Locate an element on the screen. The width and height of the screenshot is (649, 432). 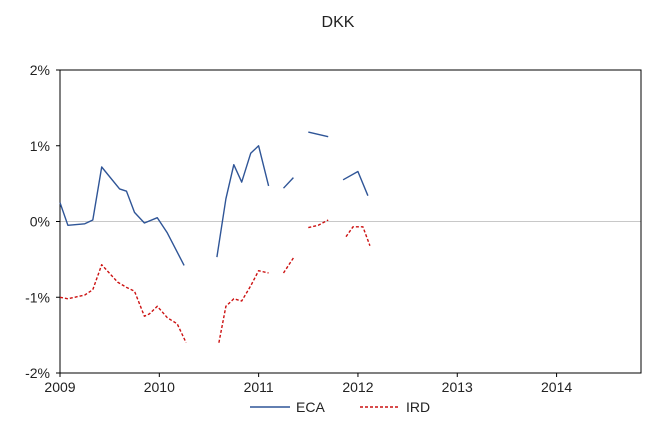
x-tick-label: 2012 is located at coordinates (357, 387).